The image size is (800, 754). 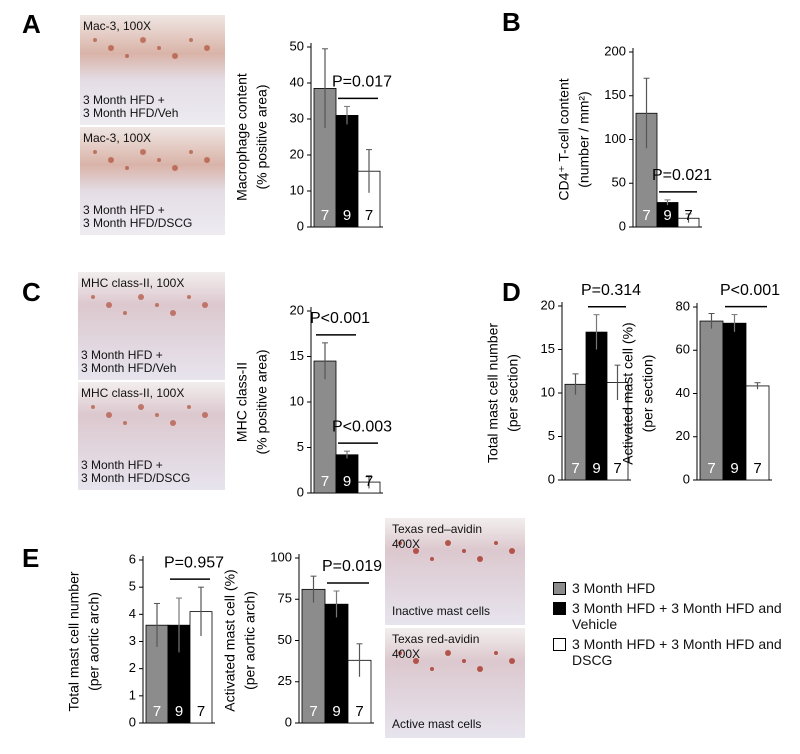 What do you see at coordinates (262, 136) in the screenshot?
I see `y-axis-label: (% positive area)` at bounding box center [262, 136].